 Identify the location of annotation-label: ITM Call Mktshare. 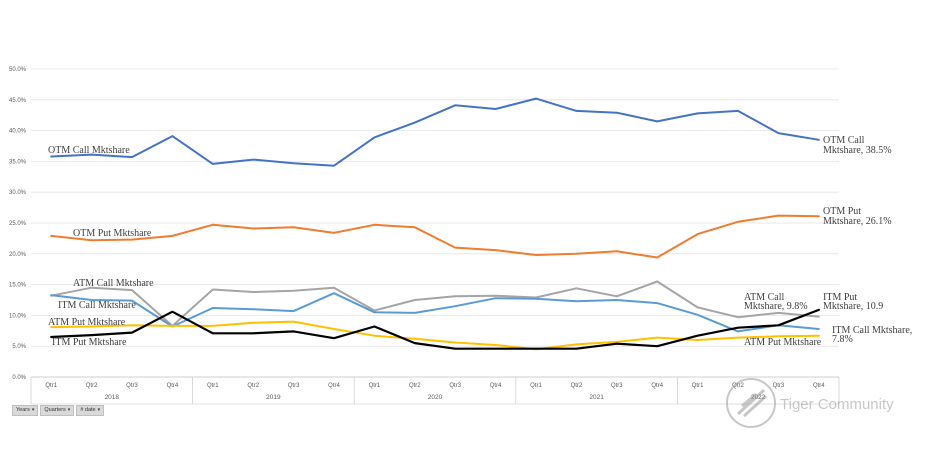
(97, 305).